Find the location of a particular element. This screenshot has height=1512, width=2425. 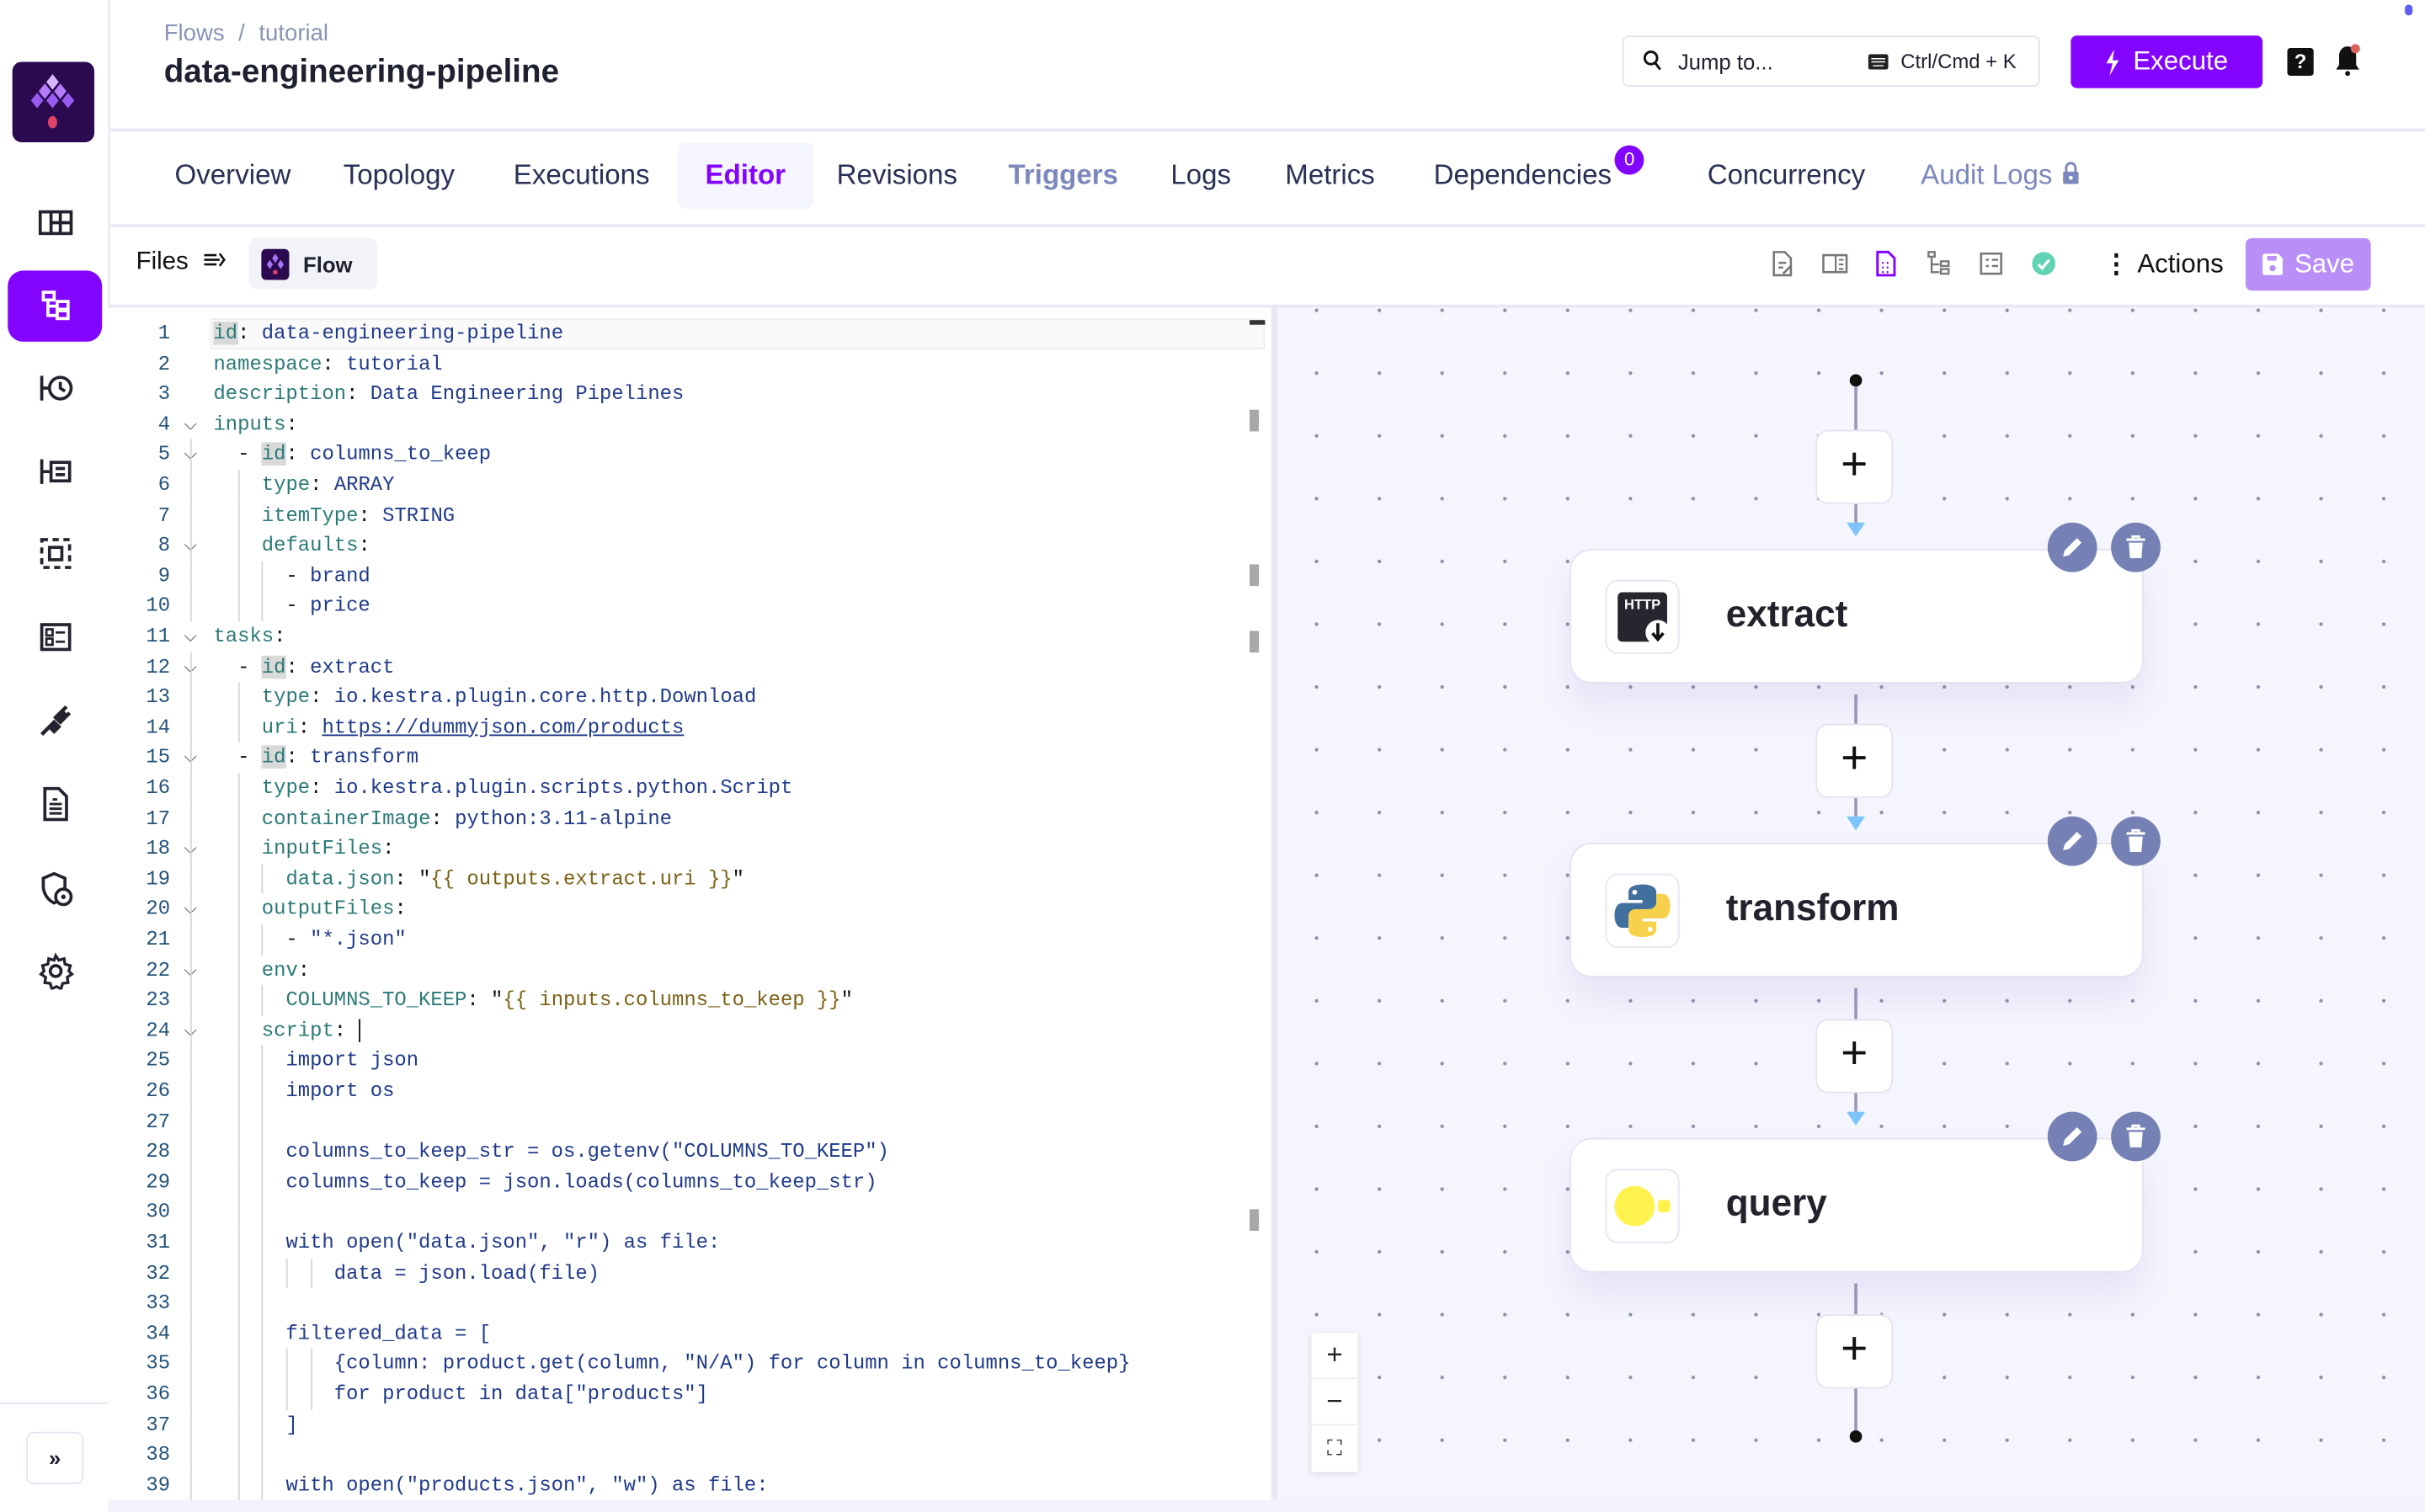

topology-view-icon is located at coordinates (1939, 264).